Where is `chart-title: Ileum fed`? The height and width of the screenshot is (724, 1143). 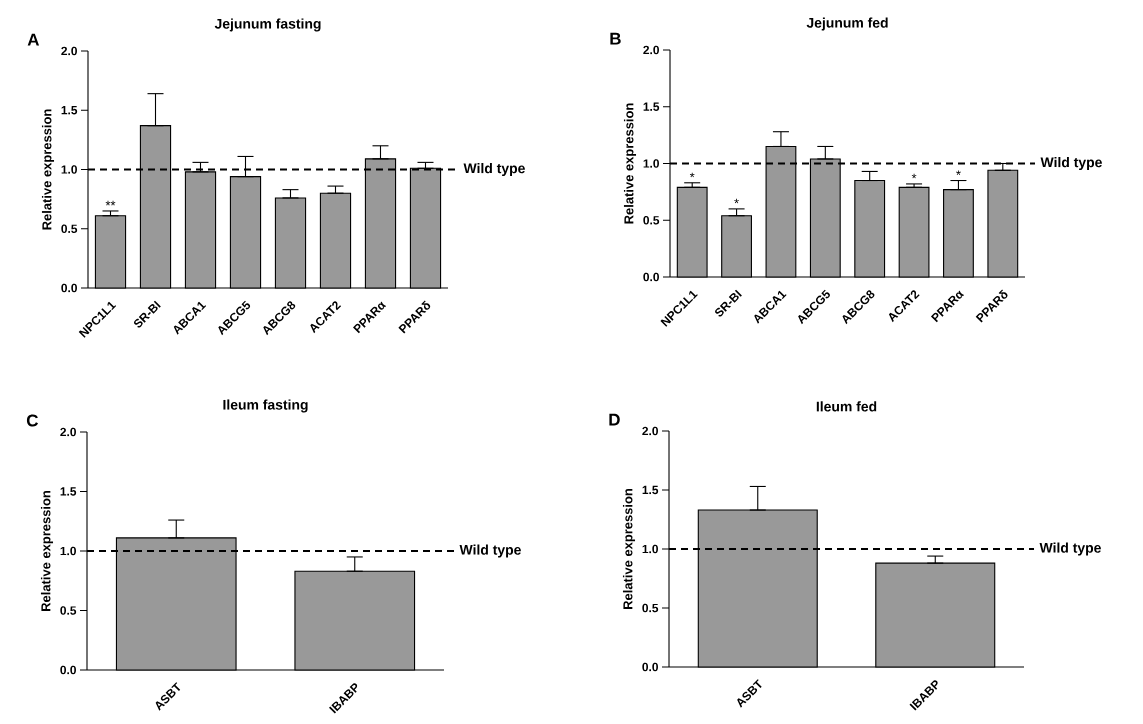 chart-title: Ileum fed is located at coordinates (846, 406).